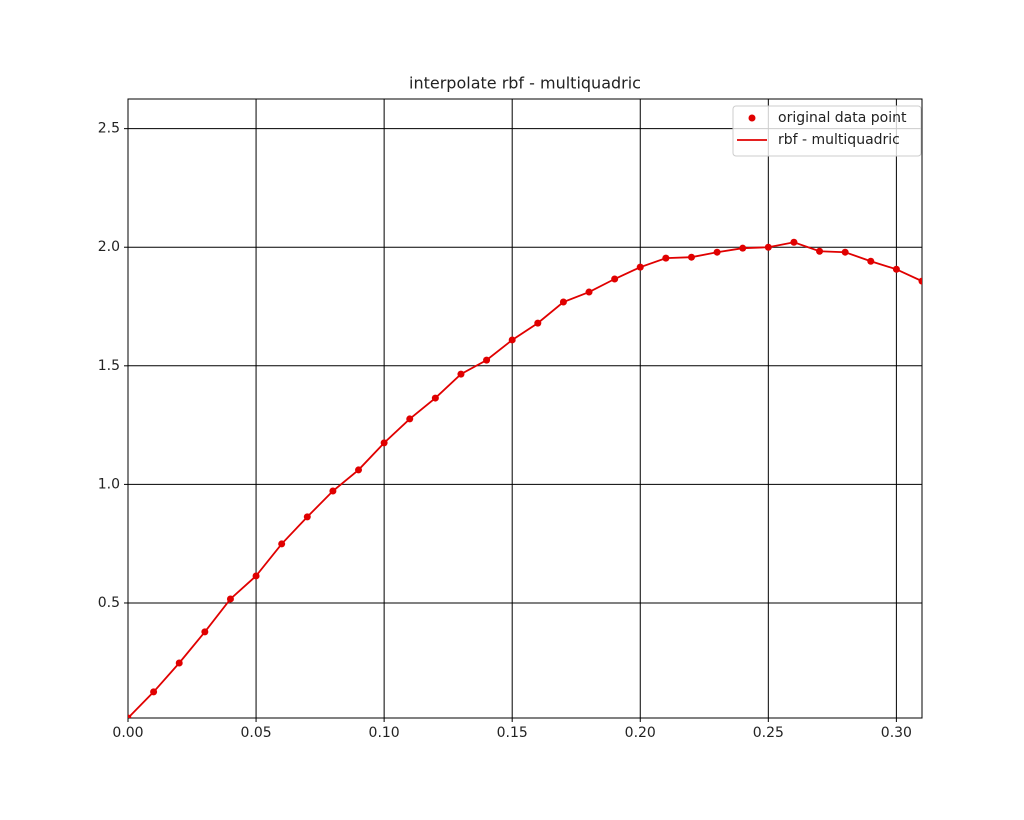  What do you see at coordinates (896, 733) in the screenshot?
I see `x-tick-label: 0.30` at bounding box center [896, 733].